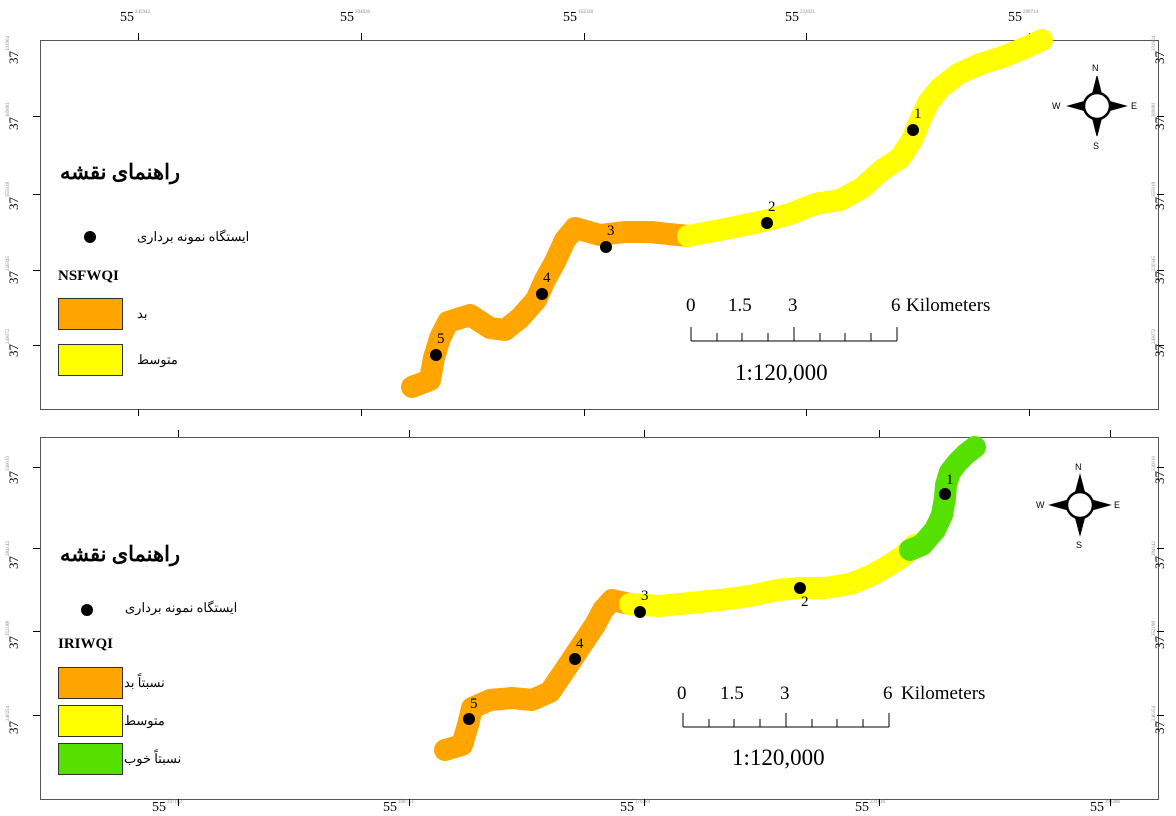 This screenshot has height=816, width=1176. Describe the element at coordinates (13, 635) in the screenshot. I see `bottom-map-lat-label: 37352188` at that location.